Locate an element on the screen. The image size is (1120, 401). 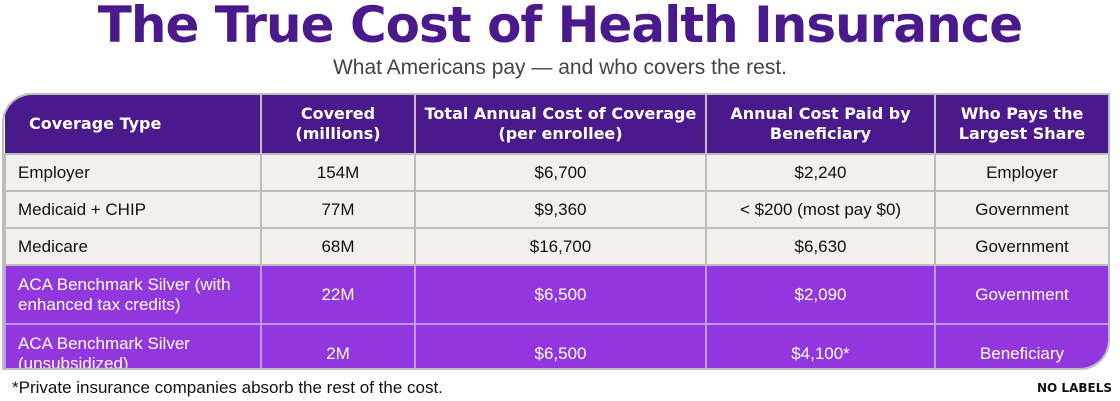
cell-total-cost: $16,700 is located at coordinates (560, 246).